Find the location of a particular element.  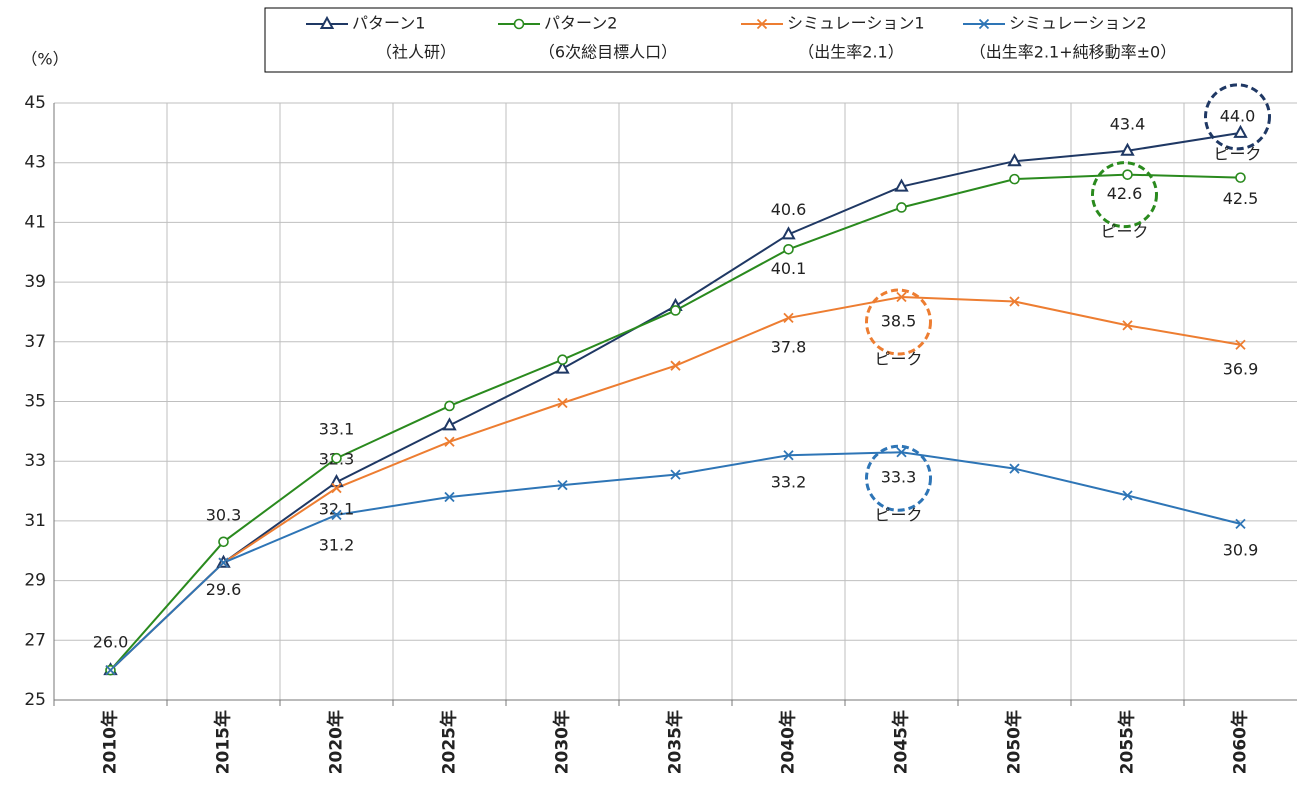

data-label: 26.0 is located at coordinates (111, 642).